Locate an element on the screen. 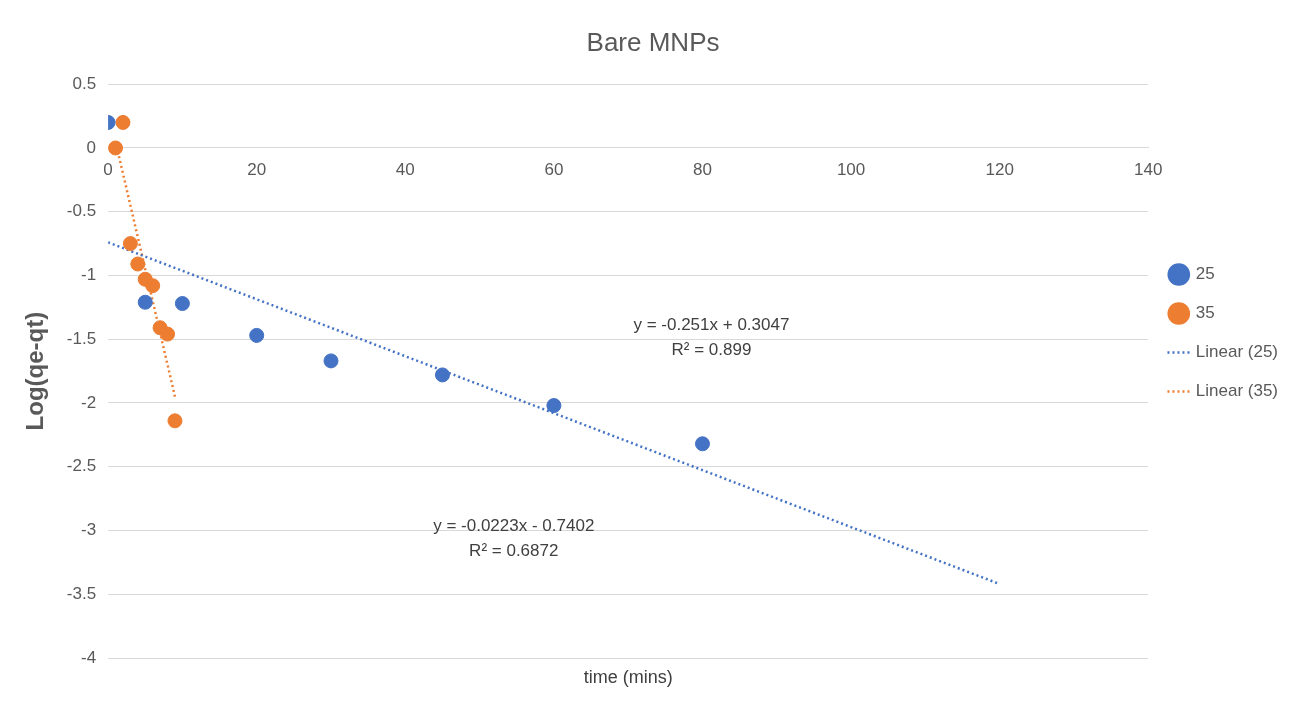 The width and height of the screenshot is (1305, 705). chart-title: Bare MNPs is located at coordinates (653, 41).